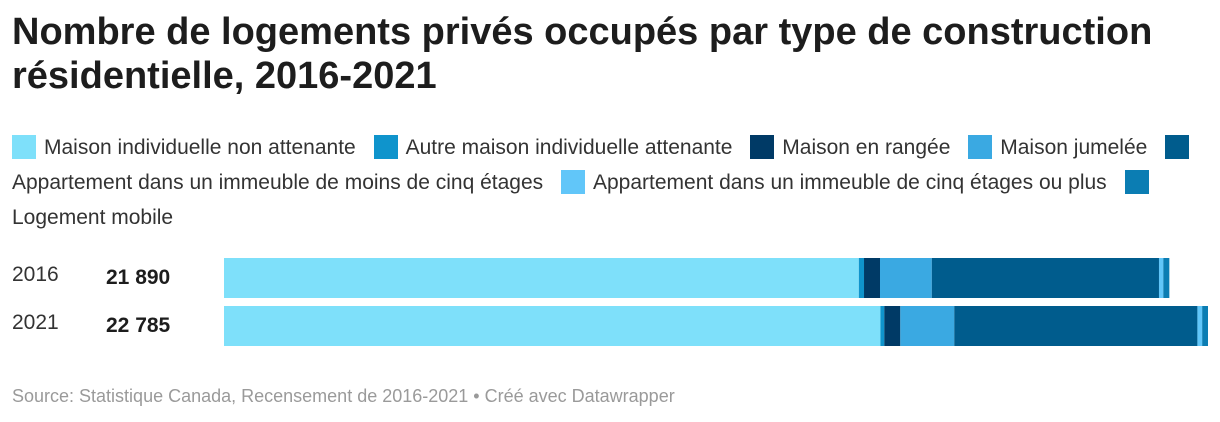  Describe the element at coordinates (138, 277) in the screenshot. I see `row-total-2016: 21 890` at that location.